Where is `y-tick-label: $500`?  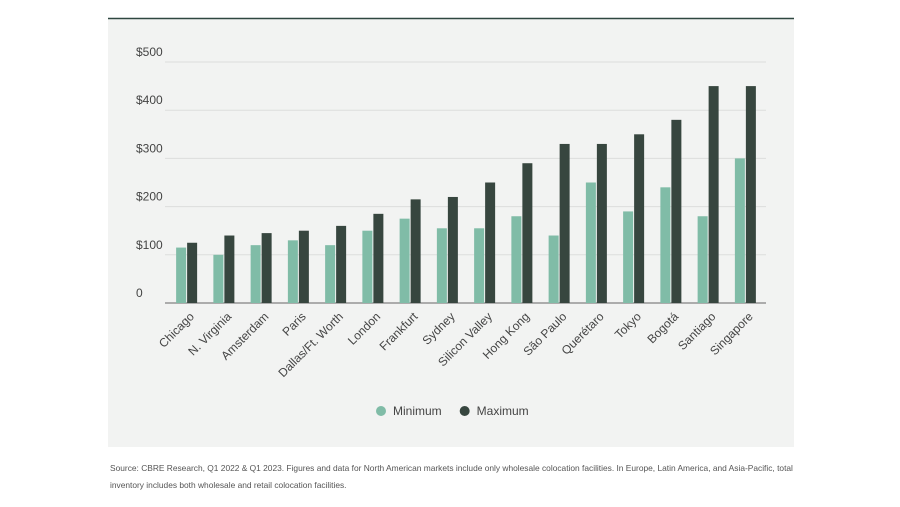
y-tick-label: $500 is located at coordinates (149, 52).